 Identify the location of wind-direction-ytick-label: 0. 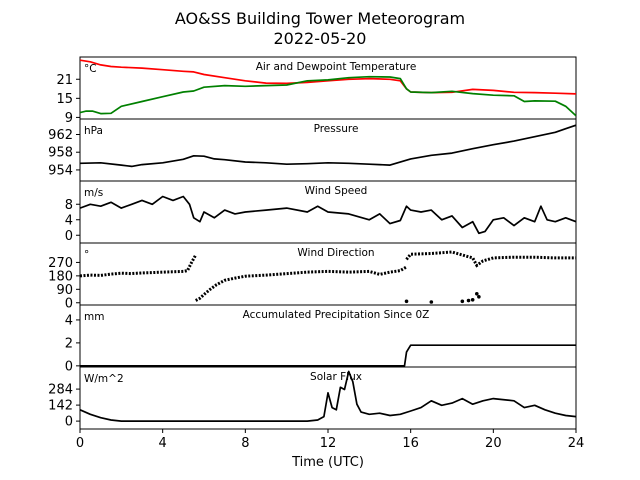
(69, 303).